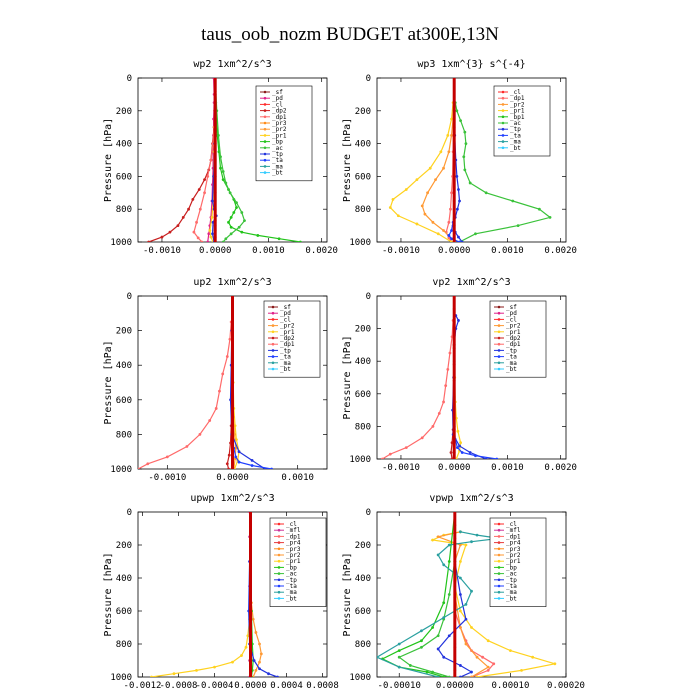 The height and width of the screenshot is (700, 700). What do you see at coordinates (224, 160) in the screenshot?
I see `series-group` at bounding box center [224, 160].